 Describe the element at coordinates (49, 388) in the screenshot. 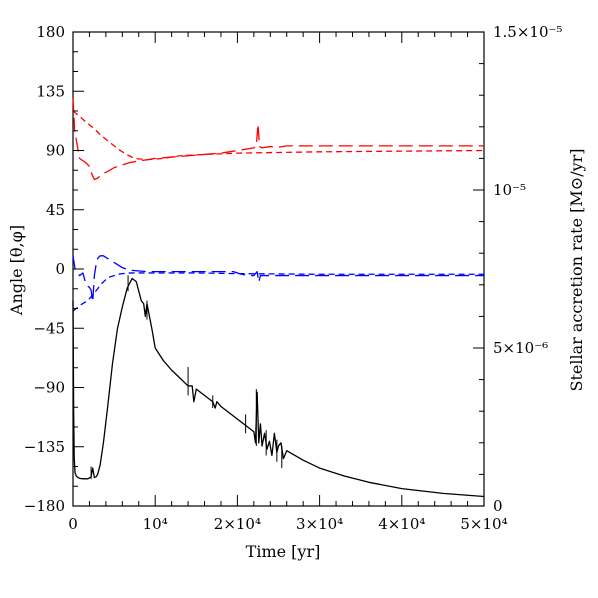

I see `y-left-tick-label: −90` at that location.